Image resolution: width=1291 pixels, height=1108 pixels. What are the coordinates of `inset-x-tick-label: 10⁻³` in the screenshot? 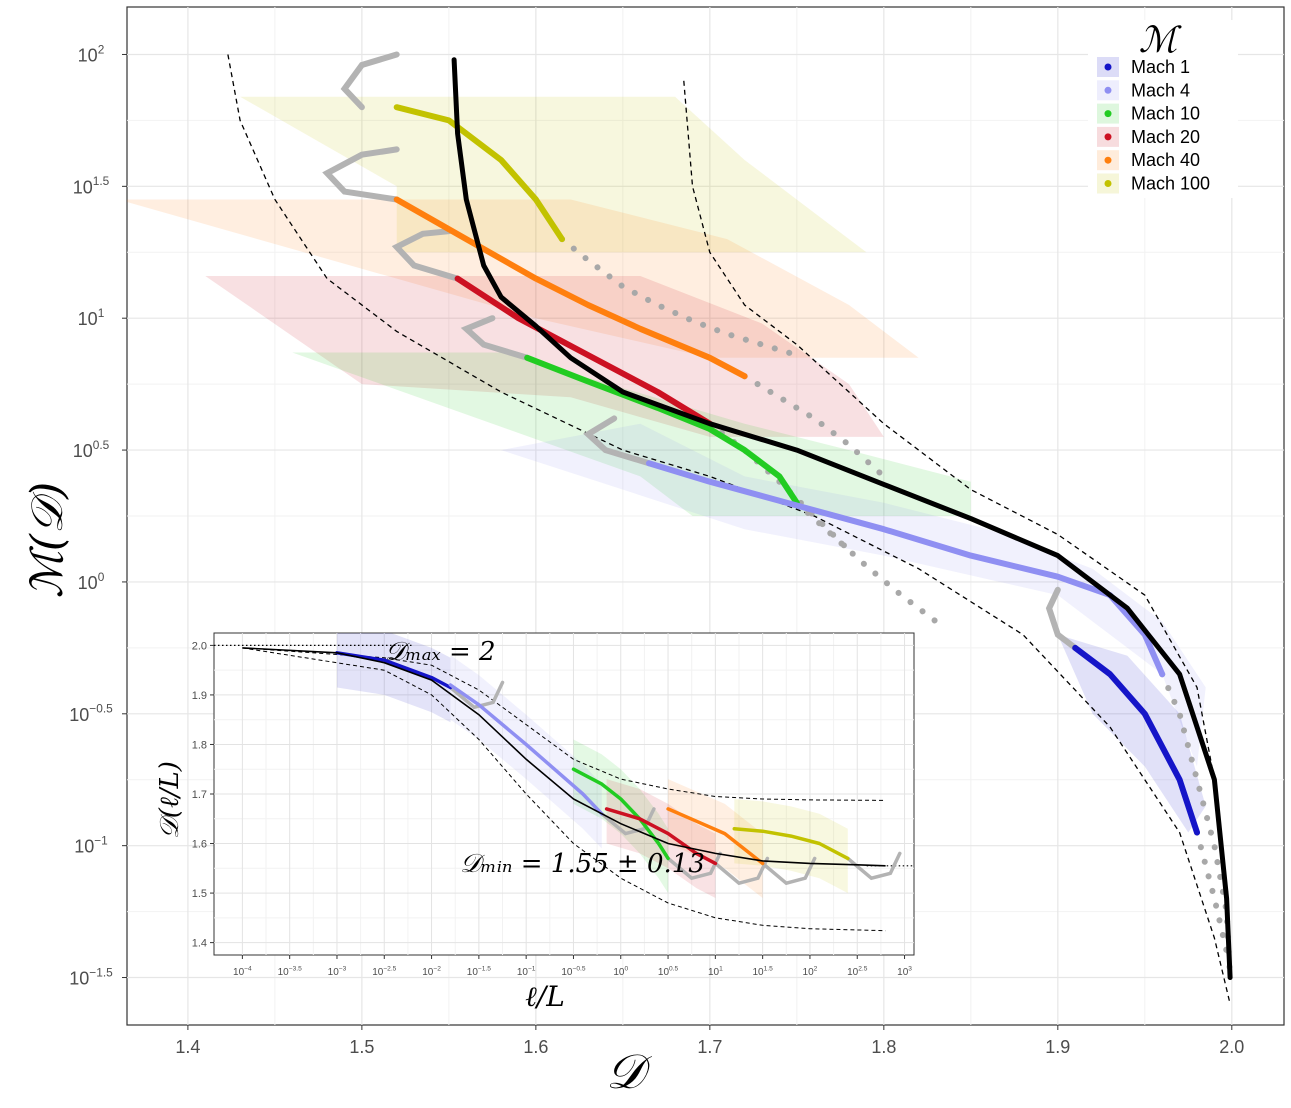 It's located at (337, 972).